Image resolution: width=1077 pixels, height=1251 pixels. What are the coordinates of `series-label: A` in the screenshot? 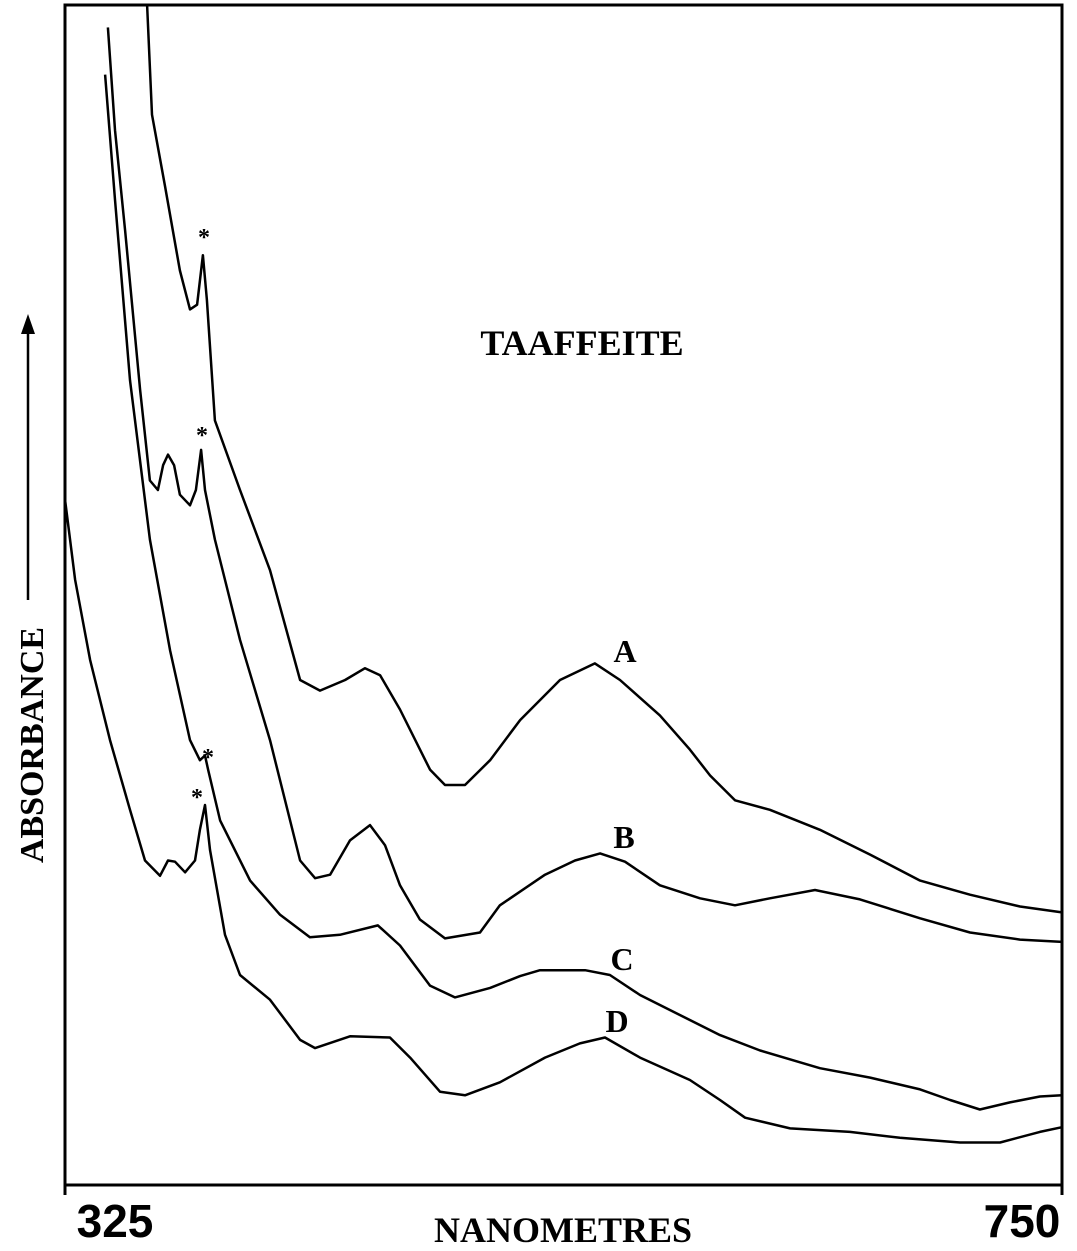 It's located at (624, 651).